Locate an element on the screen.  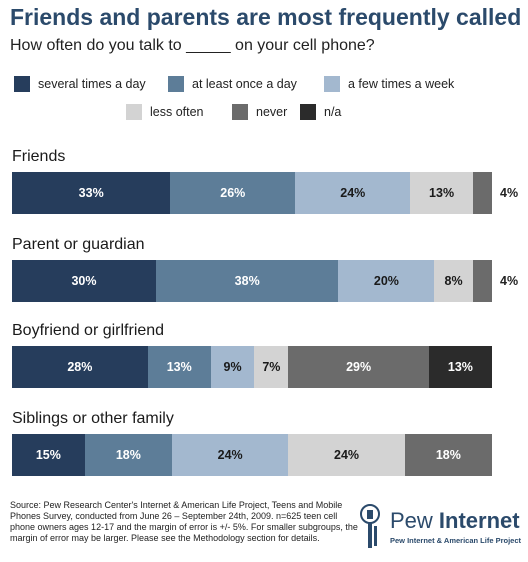
data-label: 15% is located at coordinates (48, 455).